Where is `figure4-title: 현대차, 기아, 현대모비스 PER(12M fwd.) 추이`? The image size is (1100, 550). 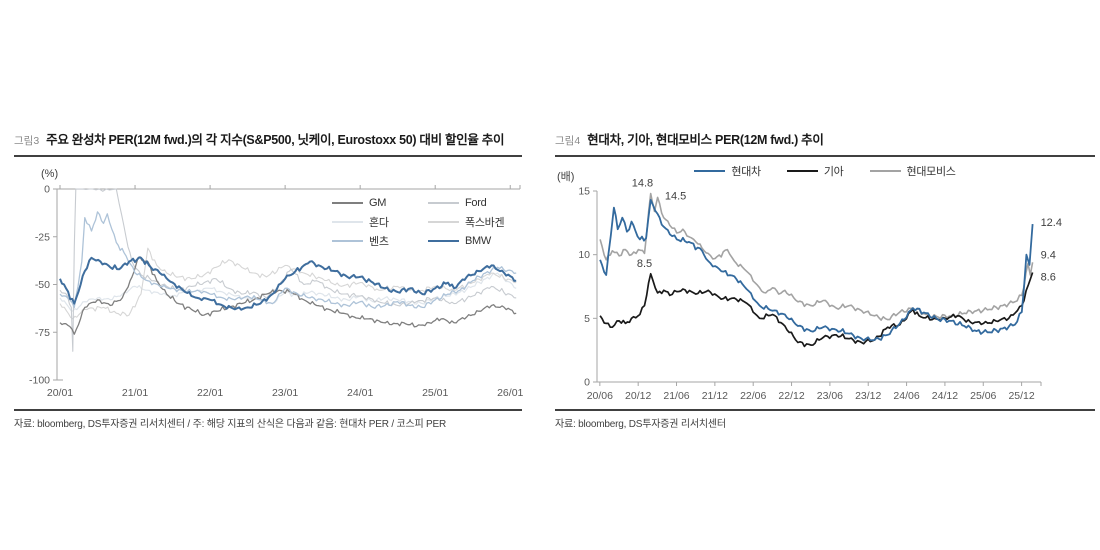
figure4-title: 현대차, 기아, 현대모비스 PER(12M fwd.) 추이 is located at coordinates (705, 140).